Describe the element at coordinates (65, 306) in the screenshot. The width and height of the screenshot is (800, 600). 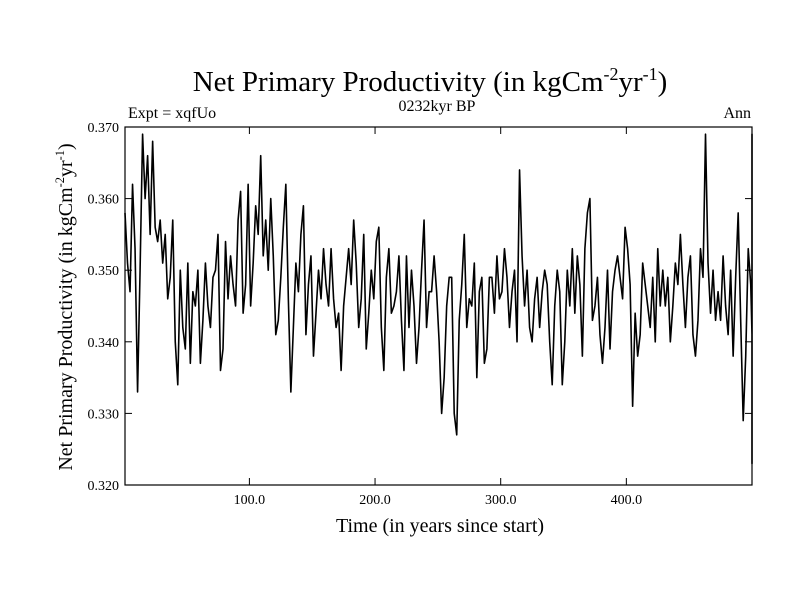
I see `y-axis-title: Net Primary Productivity (in kgCm-2yr-1)` at that location.